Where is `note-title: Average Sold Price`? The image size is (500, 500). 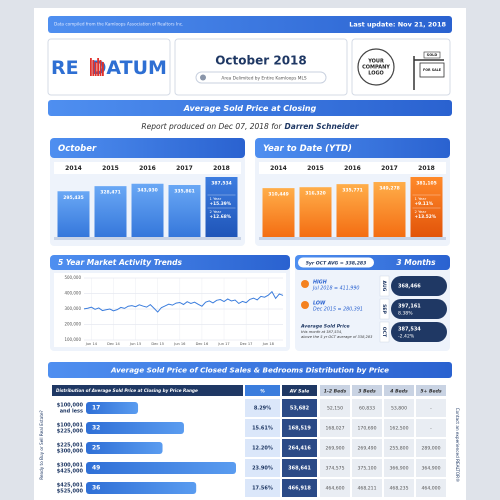
note-title: Average Sold Price is located at coordinates (325, 327).